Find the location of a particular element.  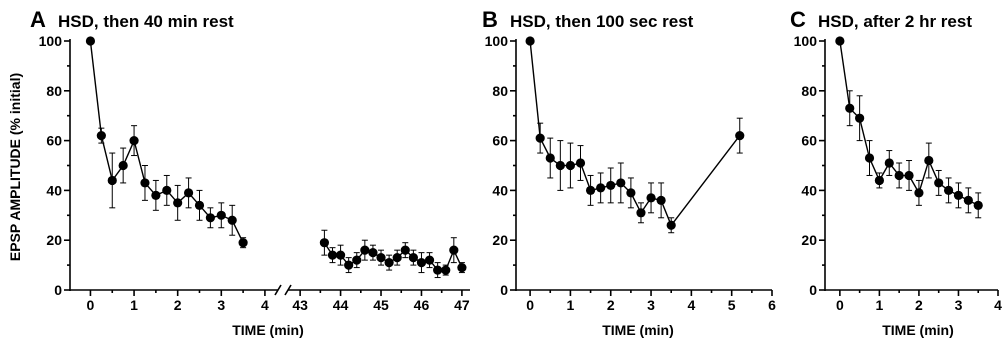

panel-b-x-tick-label: 4 is located at coordinates (691, 305).